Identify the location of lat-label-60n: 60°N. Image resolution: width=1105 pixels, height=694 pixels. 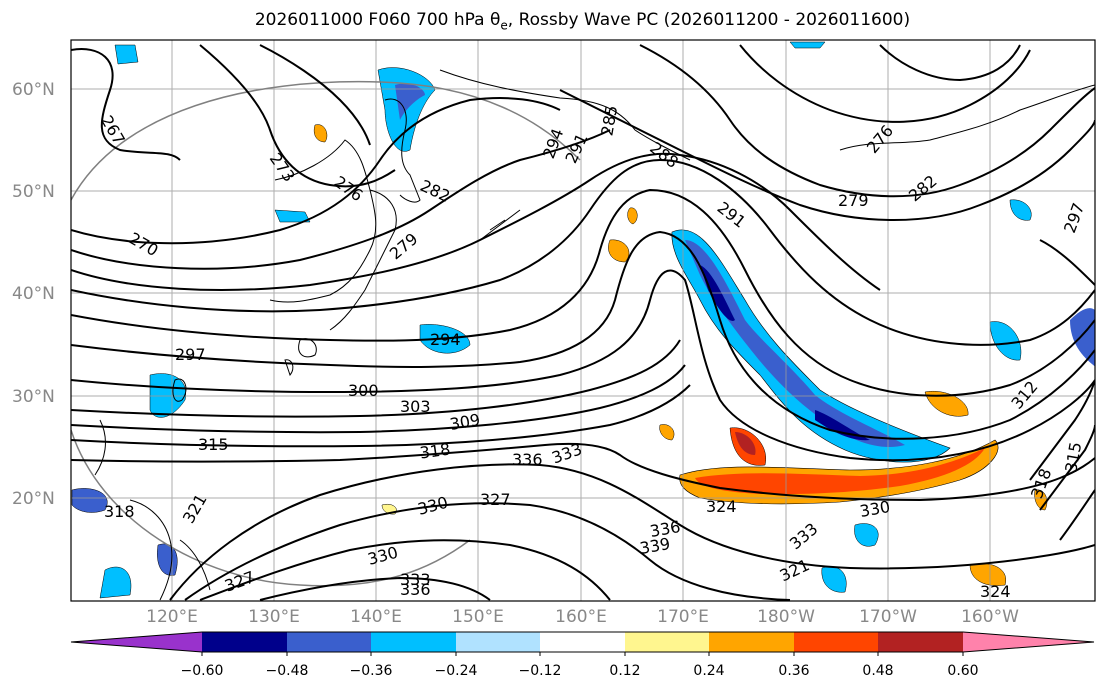
(33, 90).